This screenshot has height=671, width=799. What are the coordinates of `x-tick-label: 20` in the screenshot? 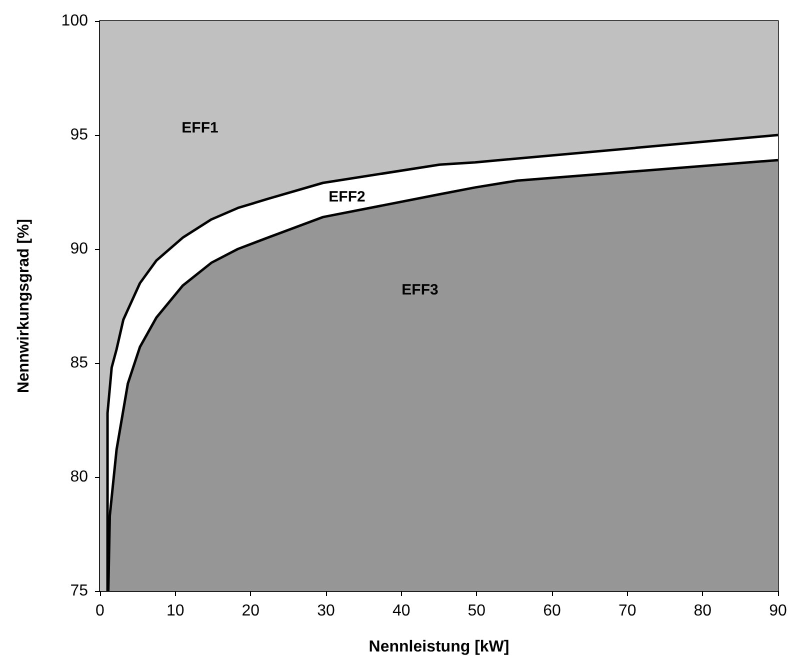 It's located at (251, 611).